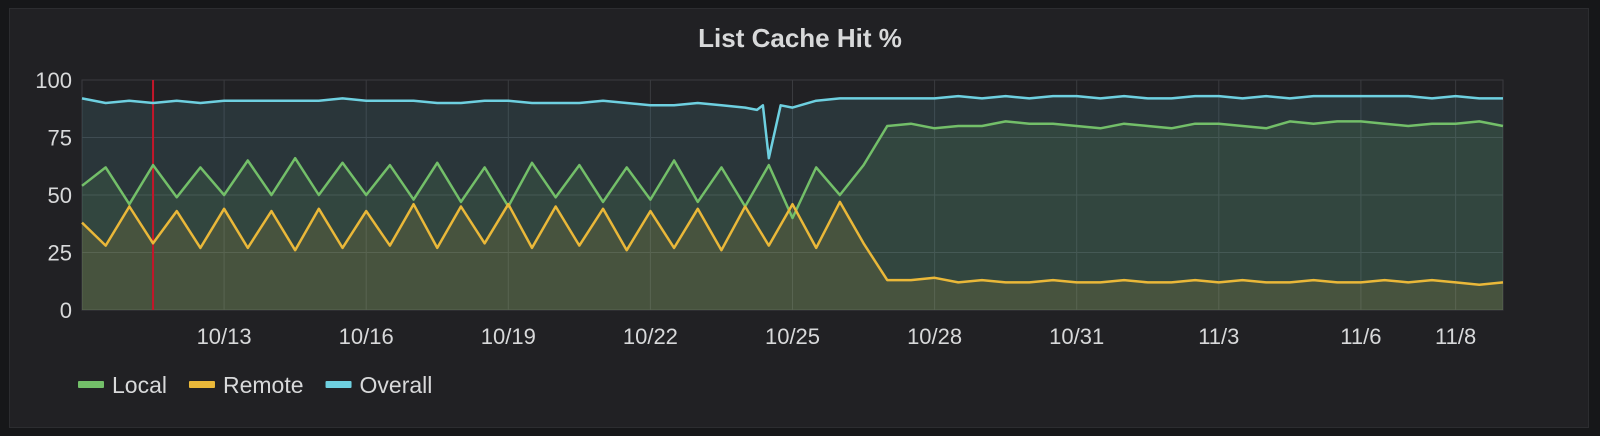  I want to click on x-tick-label: 10/16, so click(366, 336).